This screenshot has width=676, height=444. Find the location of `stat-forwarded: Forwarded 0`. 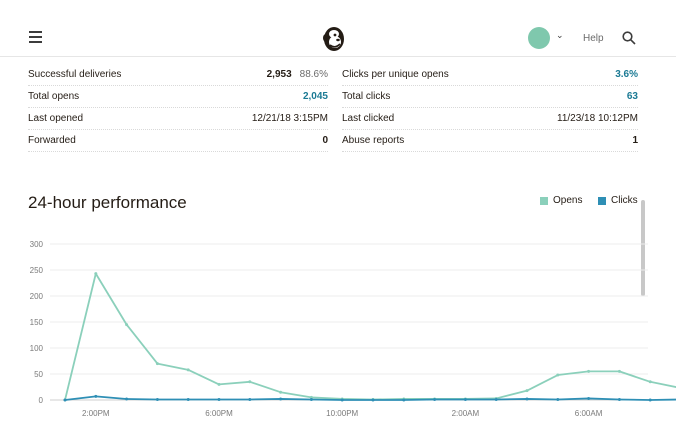

stat-forwarded: Forwarded 0 is located at coordinates (178, 141).